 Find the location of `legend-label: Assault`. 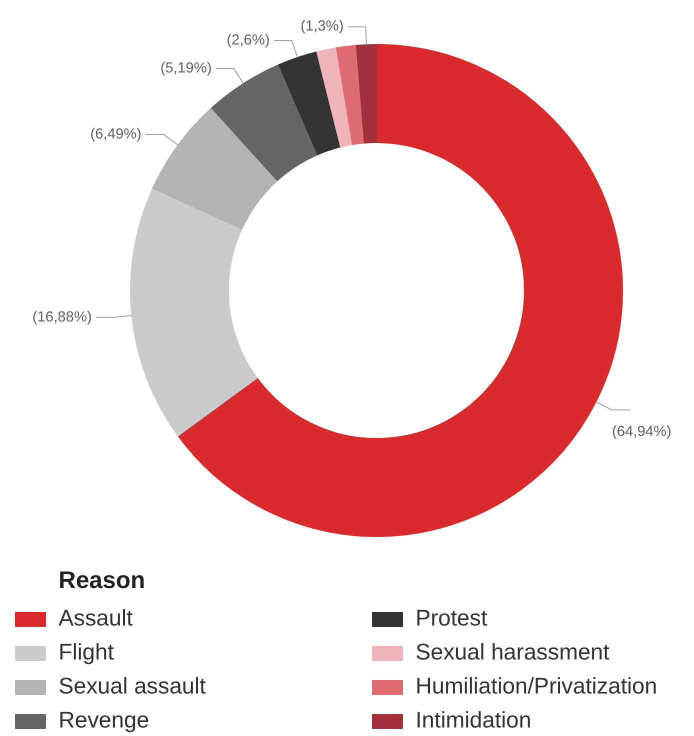

legend-label: Assault is located at coordinates (96, 617).